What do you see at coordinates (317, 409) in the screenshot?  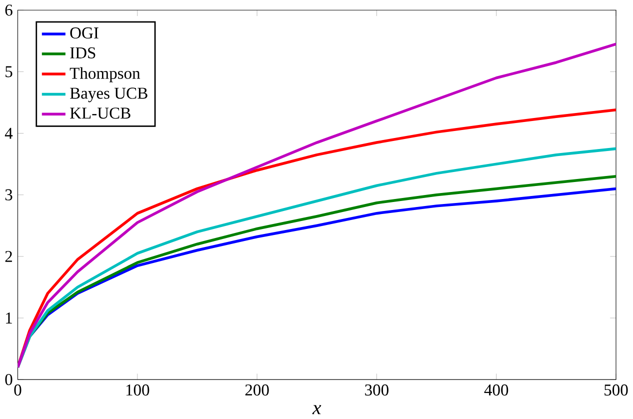 I see `x-axis-title: x` at bounding box center [317, 409].